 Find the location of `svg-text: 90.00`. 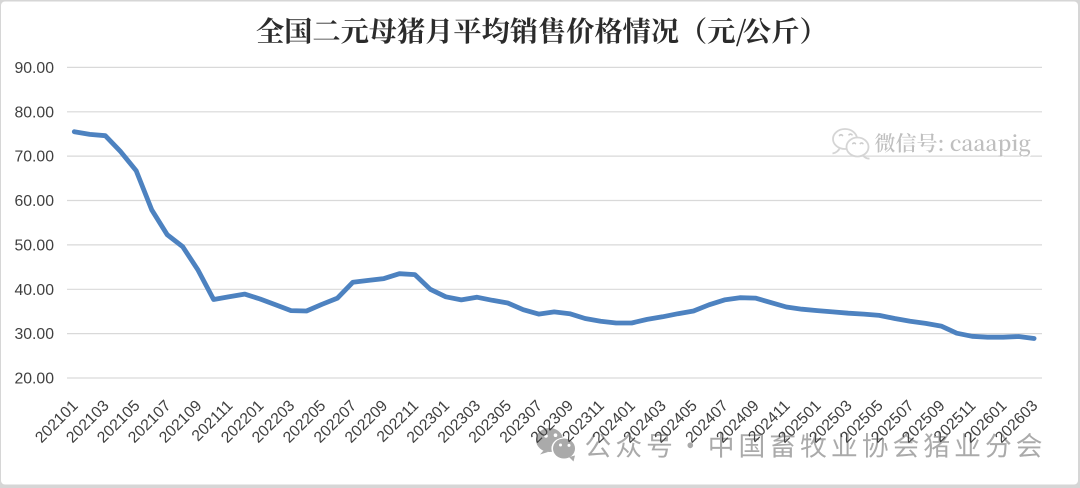

svg-text: 90.00 is located at coordinates (34, 68).